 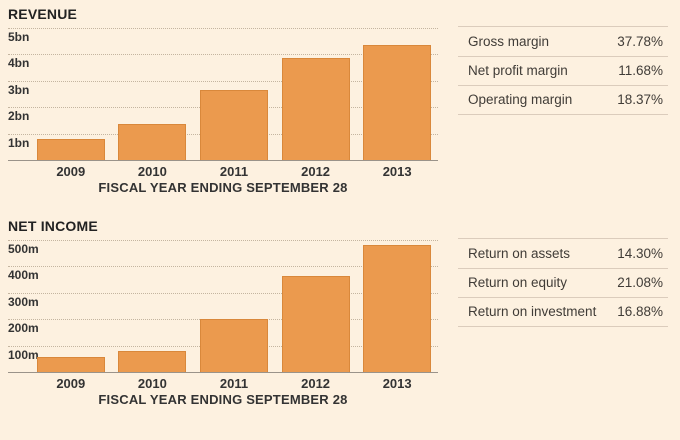 What do you see at coordinates (532, 312) in the screenshot?
I see `metric-label: Return on investment` at bounding box center [532, 312].